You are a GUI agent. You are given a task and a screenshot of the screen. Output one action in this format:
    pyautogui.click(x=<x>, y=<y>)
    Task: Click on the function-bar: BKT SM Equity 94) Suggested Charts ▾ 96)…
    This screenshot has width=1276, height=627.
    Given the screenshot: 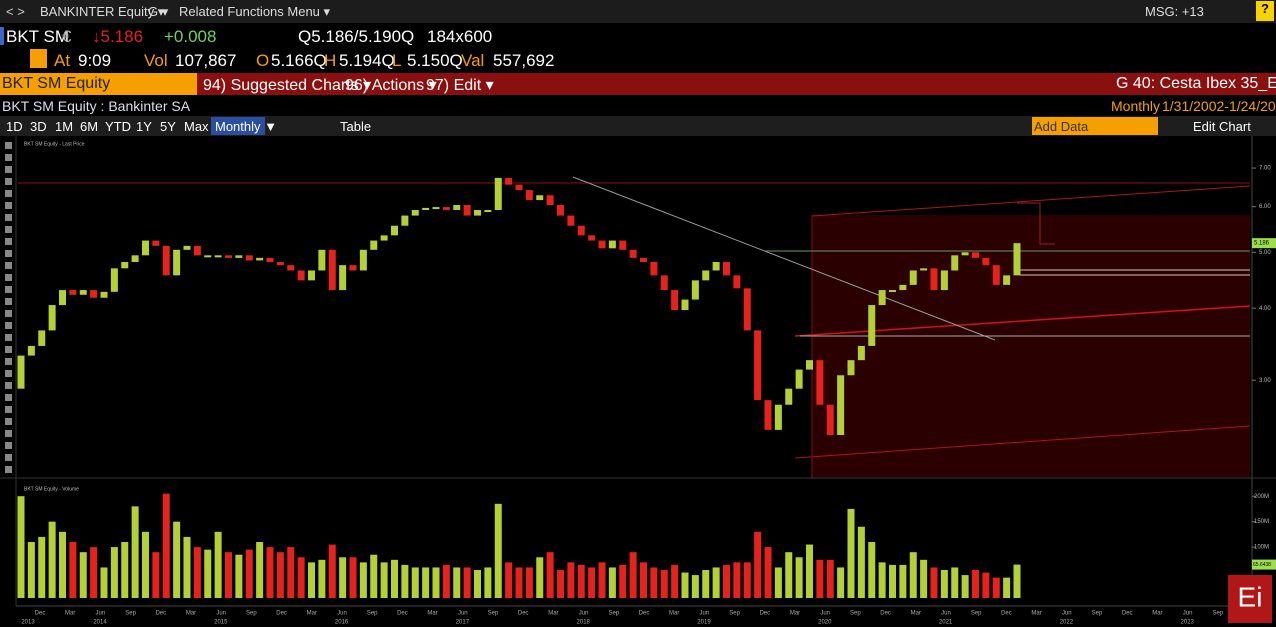 What is the action you would take?
    pyautogui.click(x=638, y=84)
    